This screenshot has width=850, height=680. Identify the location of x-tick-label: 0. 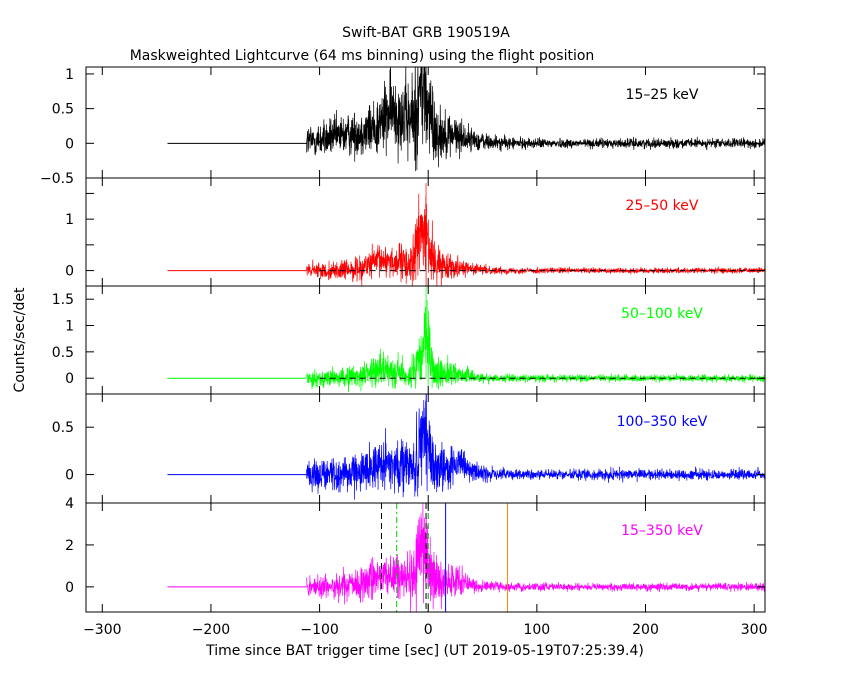
(428, 630).